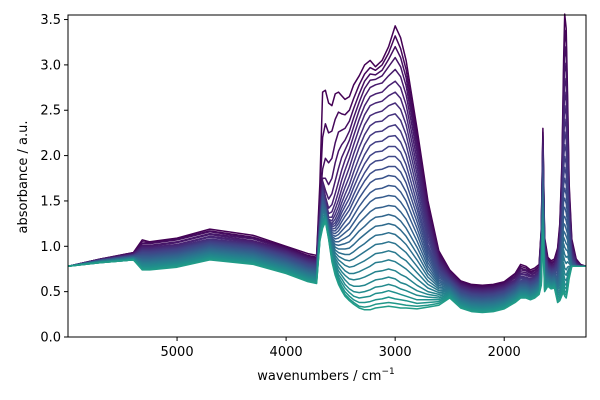 The image size is (600, 400). Describe the element at coordinates (50, 201) in the screenshot. I see `y-tick-label: 1.5` at that location.